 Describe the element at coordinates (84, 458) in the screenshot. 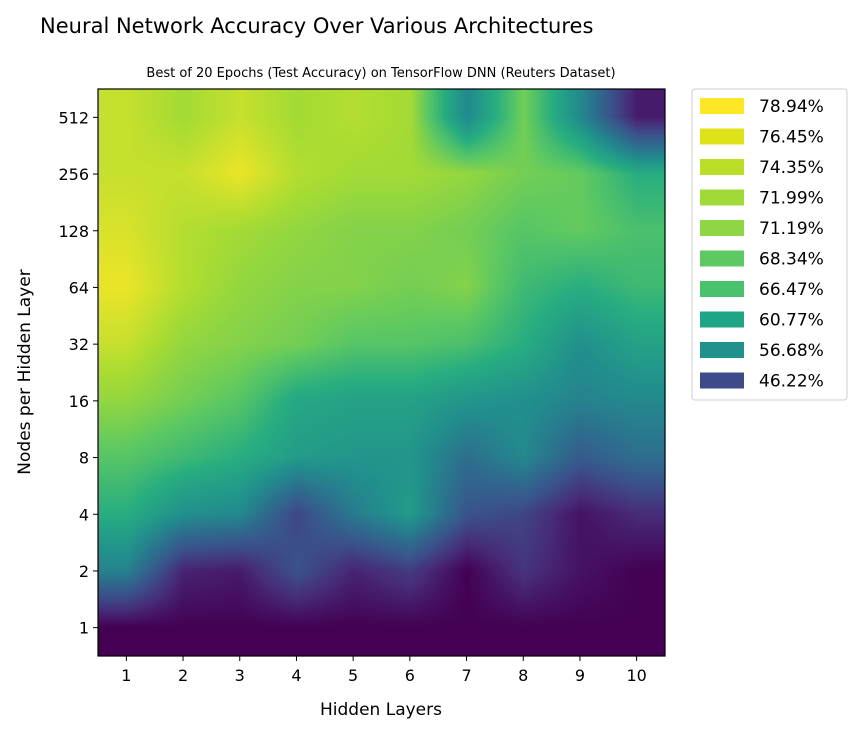

I see `y-tick-label: 8` at that location.